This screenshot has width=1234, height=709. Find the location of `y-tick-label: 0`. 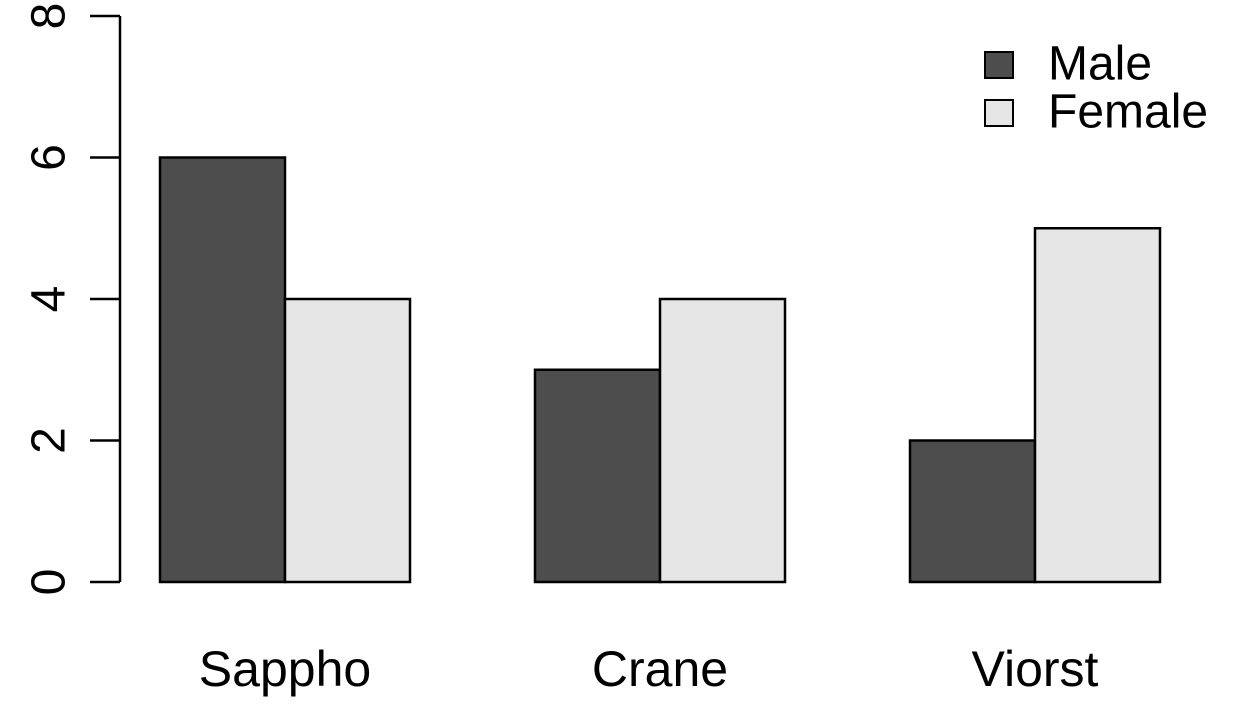

y-tick-label: 0 is located at coordinates (49, 582).